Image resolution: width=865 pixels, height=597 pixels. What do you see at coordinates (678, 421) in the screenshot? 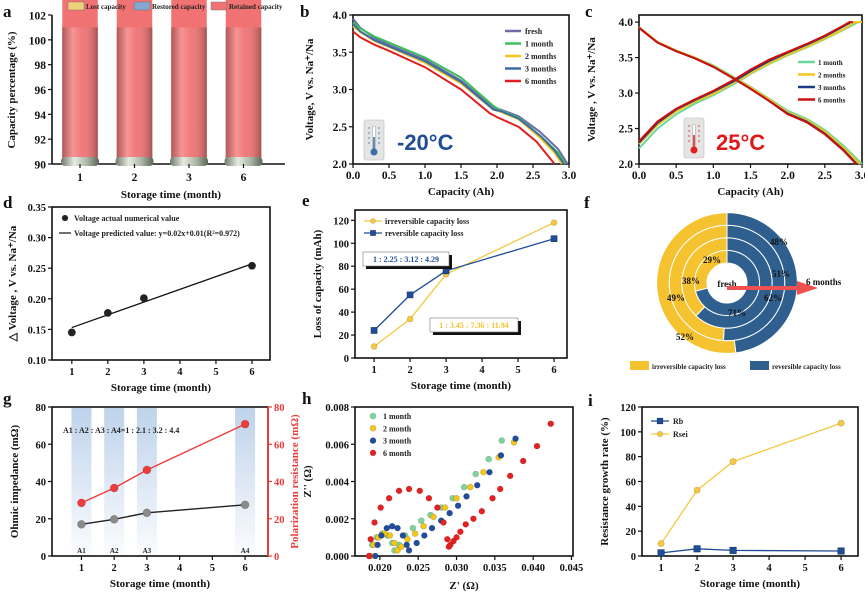
I see `legend-label: Rb` at bounding box center [678, 421].